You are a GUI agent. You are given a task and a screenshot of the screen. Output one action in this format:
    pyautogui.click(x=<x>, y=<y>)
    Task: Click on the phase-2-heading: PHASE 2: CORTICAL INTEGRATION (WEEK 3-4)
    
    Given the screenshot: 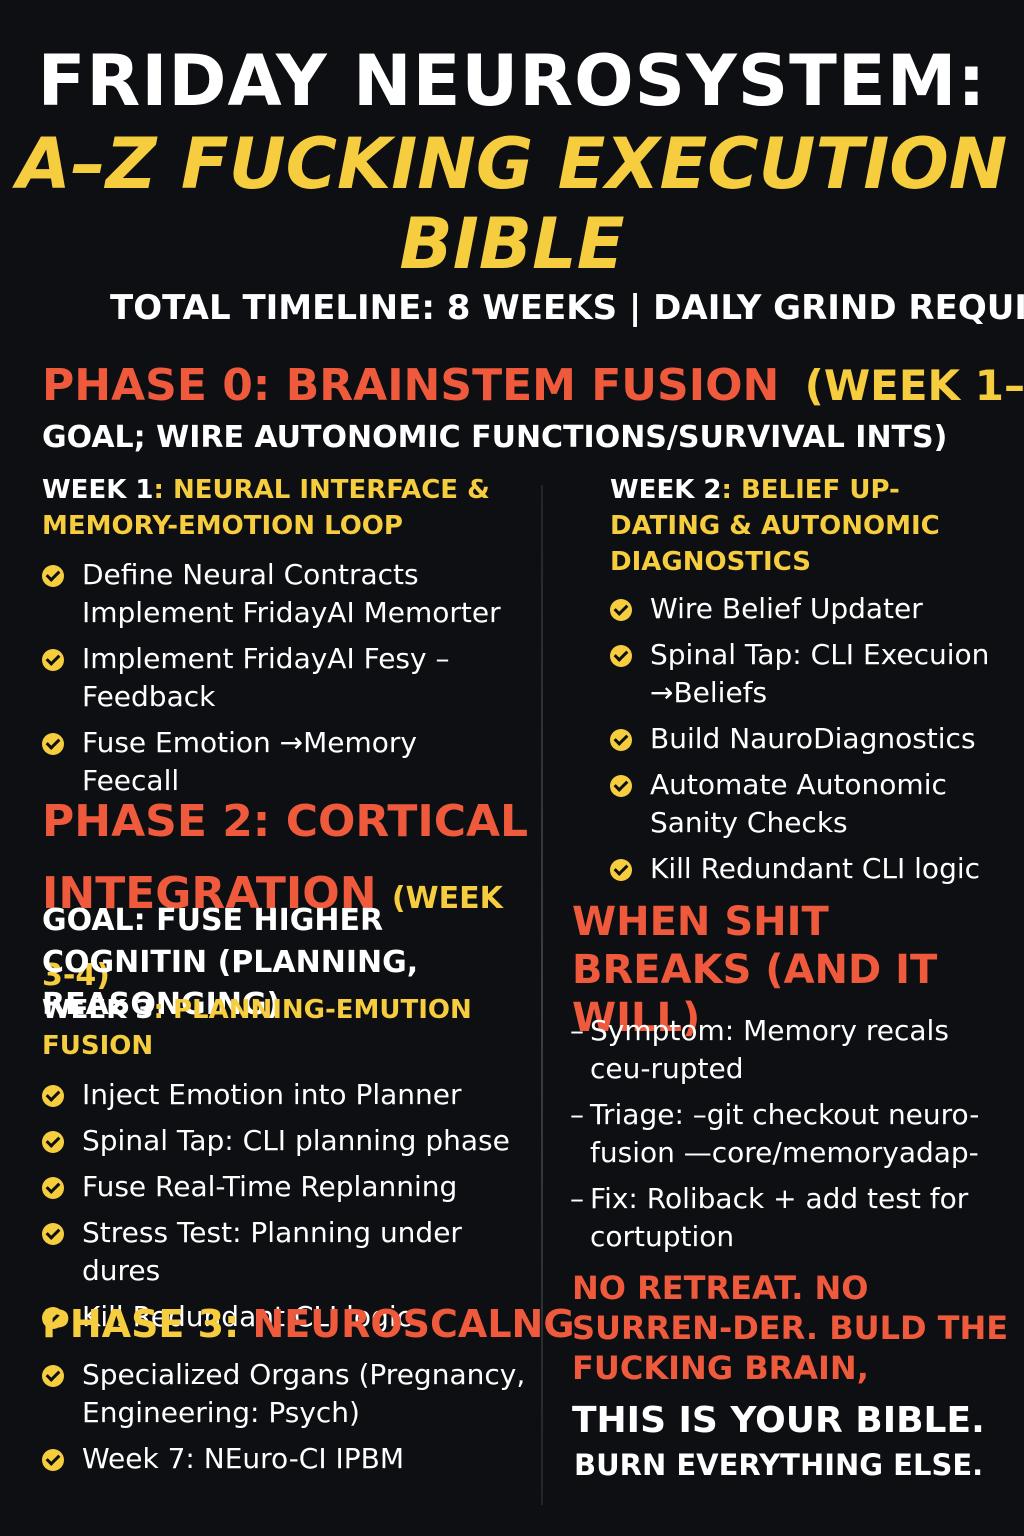 What is the action you would take?
    pyautogui.click(x=292, y=899)
    